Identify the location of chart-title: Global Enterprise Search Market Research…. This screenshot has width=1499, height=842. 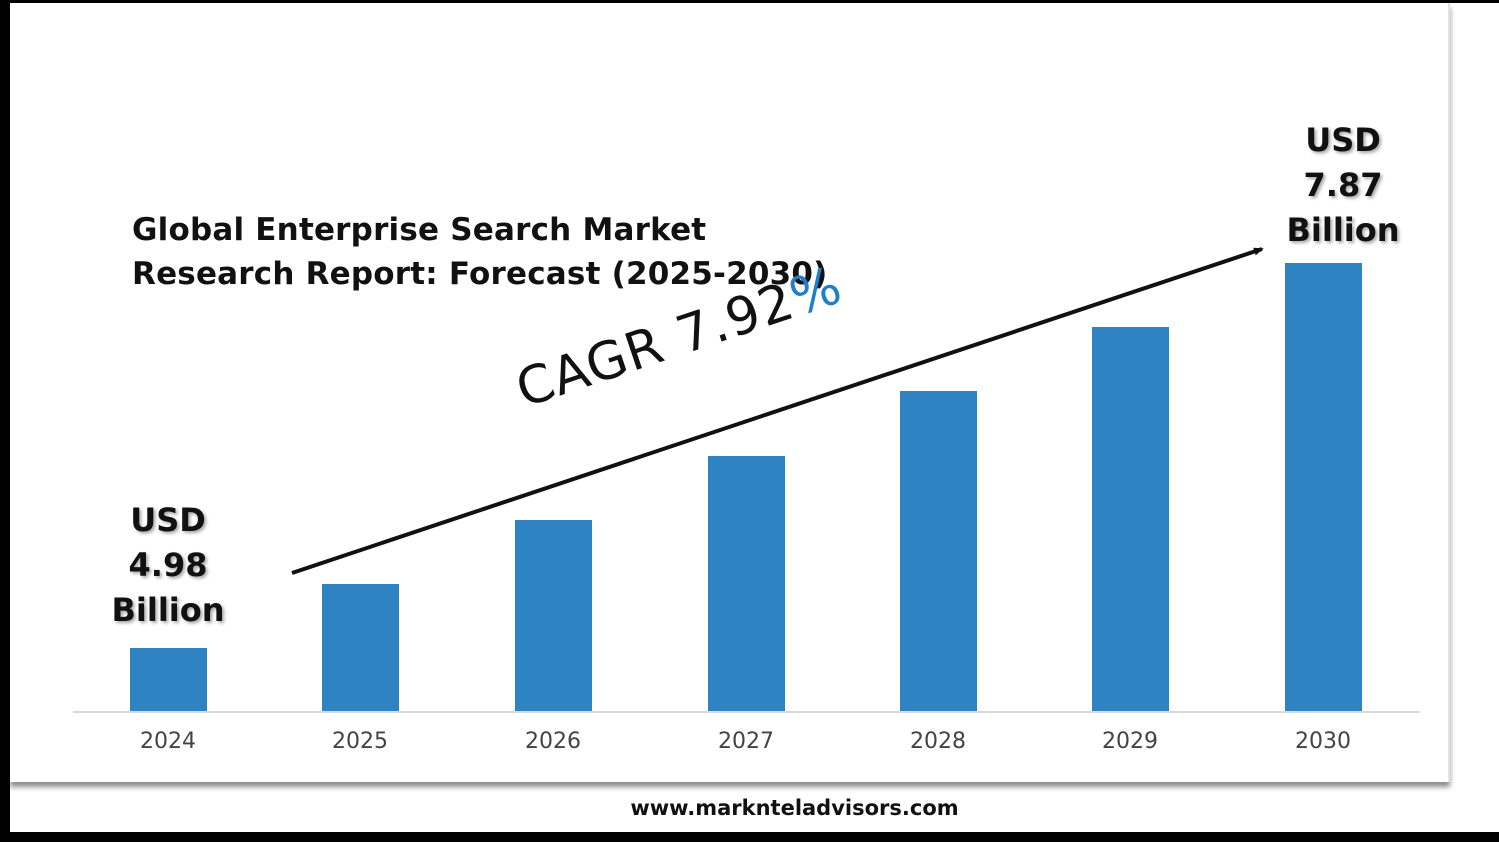
(480, 252).